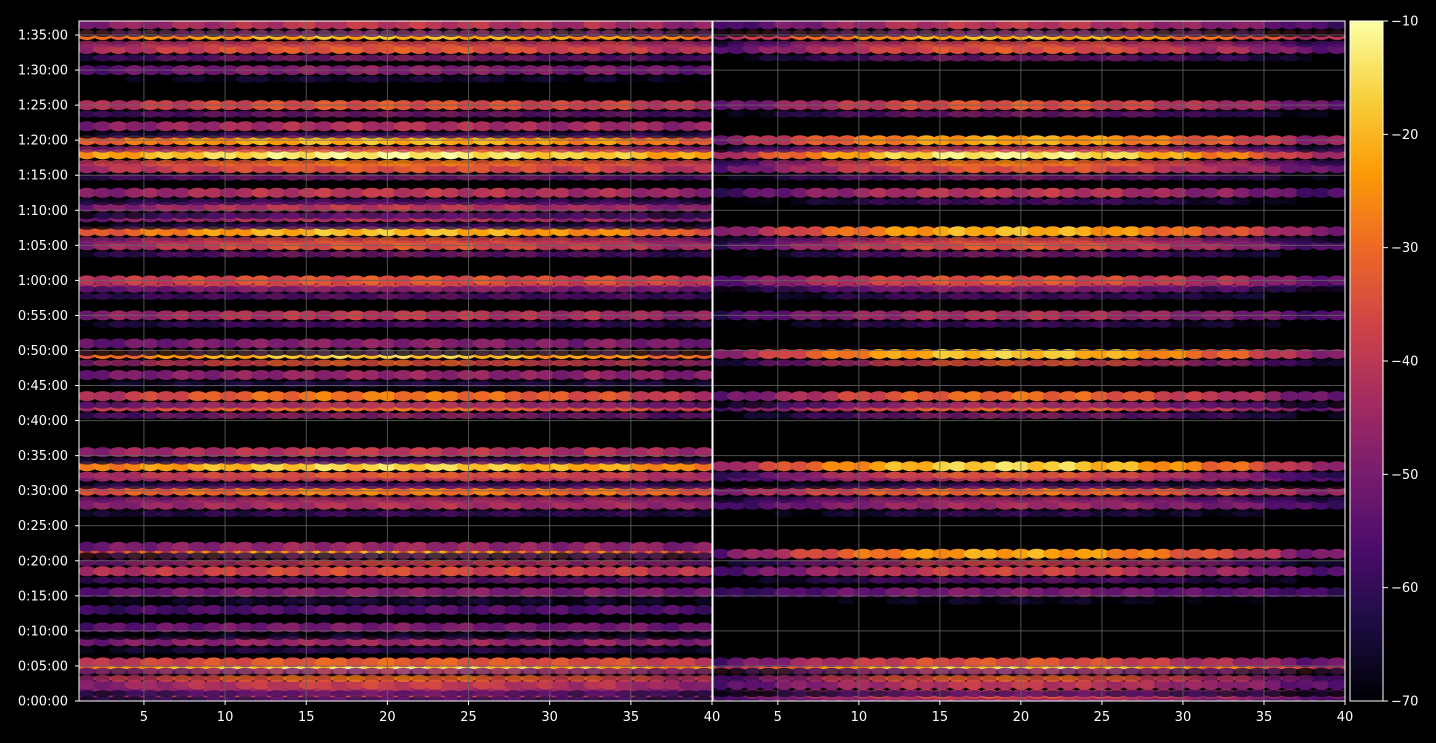 The height and width of the screenshot is (743, 1436). I want to click on x-tick-label: 20, so click(387, 717).